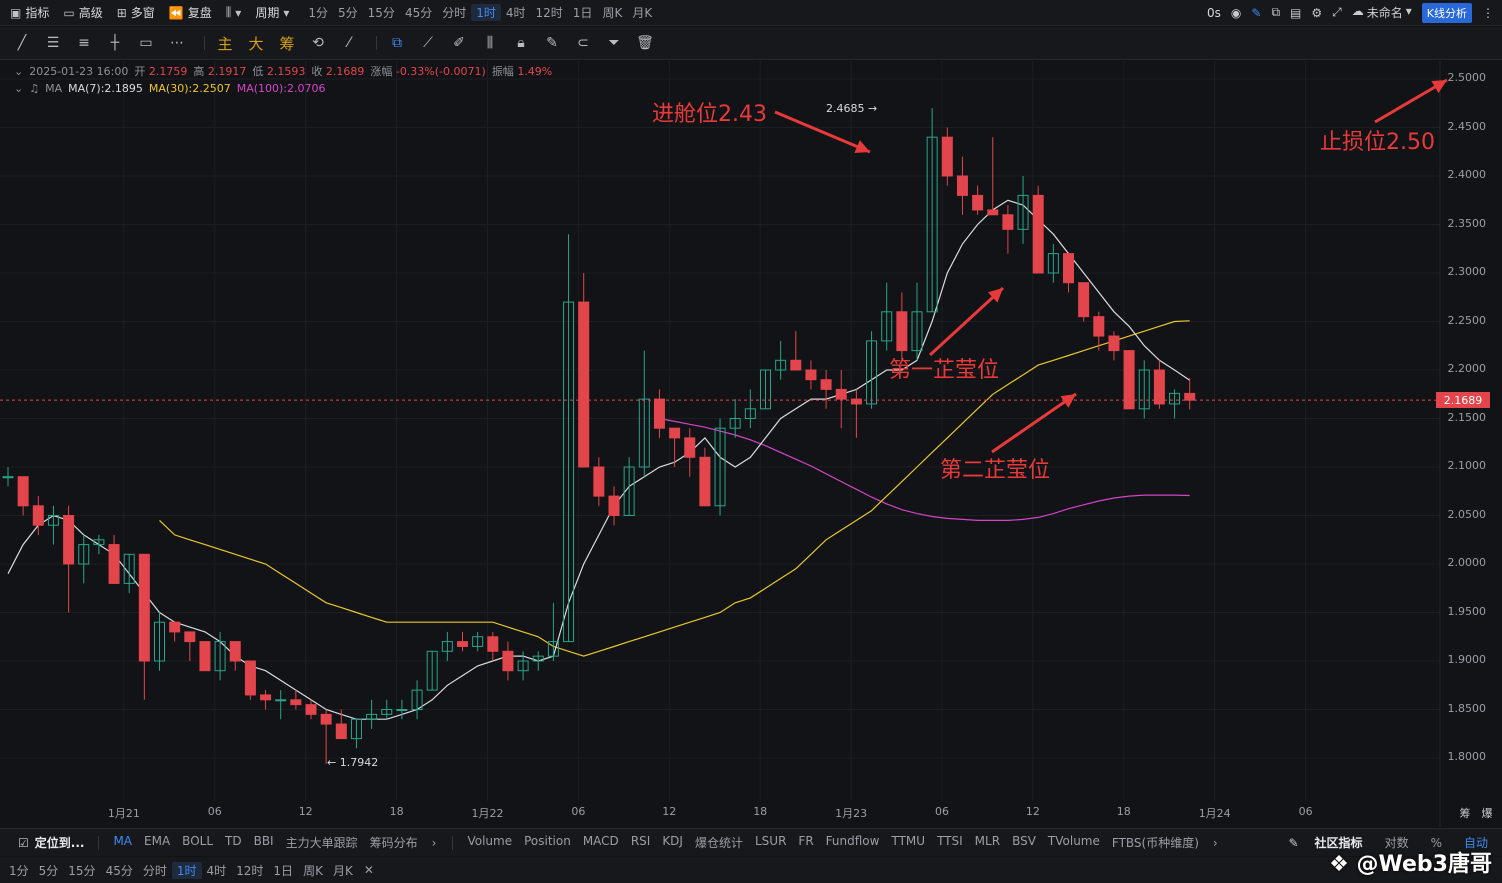 Image resolution: width=1502 pixels, height=883 pixels. I want to click on sub-indicator-14: FTBS(币种维度), so click(1155, 843).